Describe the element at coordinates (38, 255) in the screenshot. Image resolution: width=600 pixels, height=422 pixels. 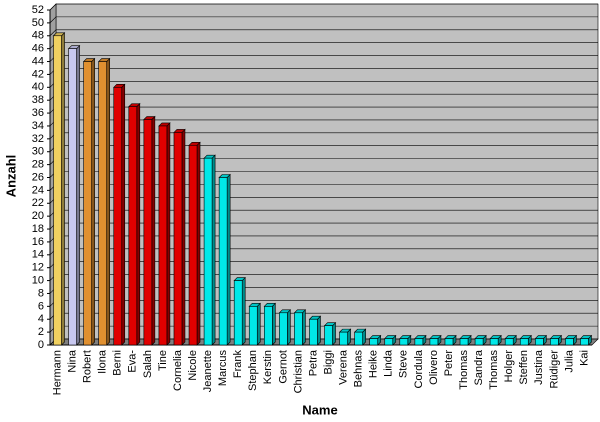
I see `y-tick-label: 14` at that location.